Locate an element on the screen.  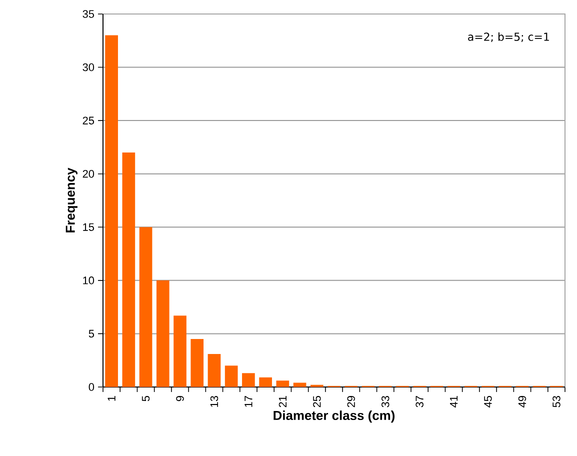
x-tick-label: 33 is located at coordinates (385, 402).